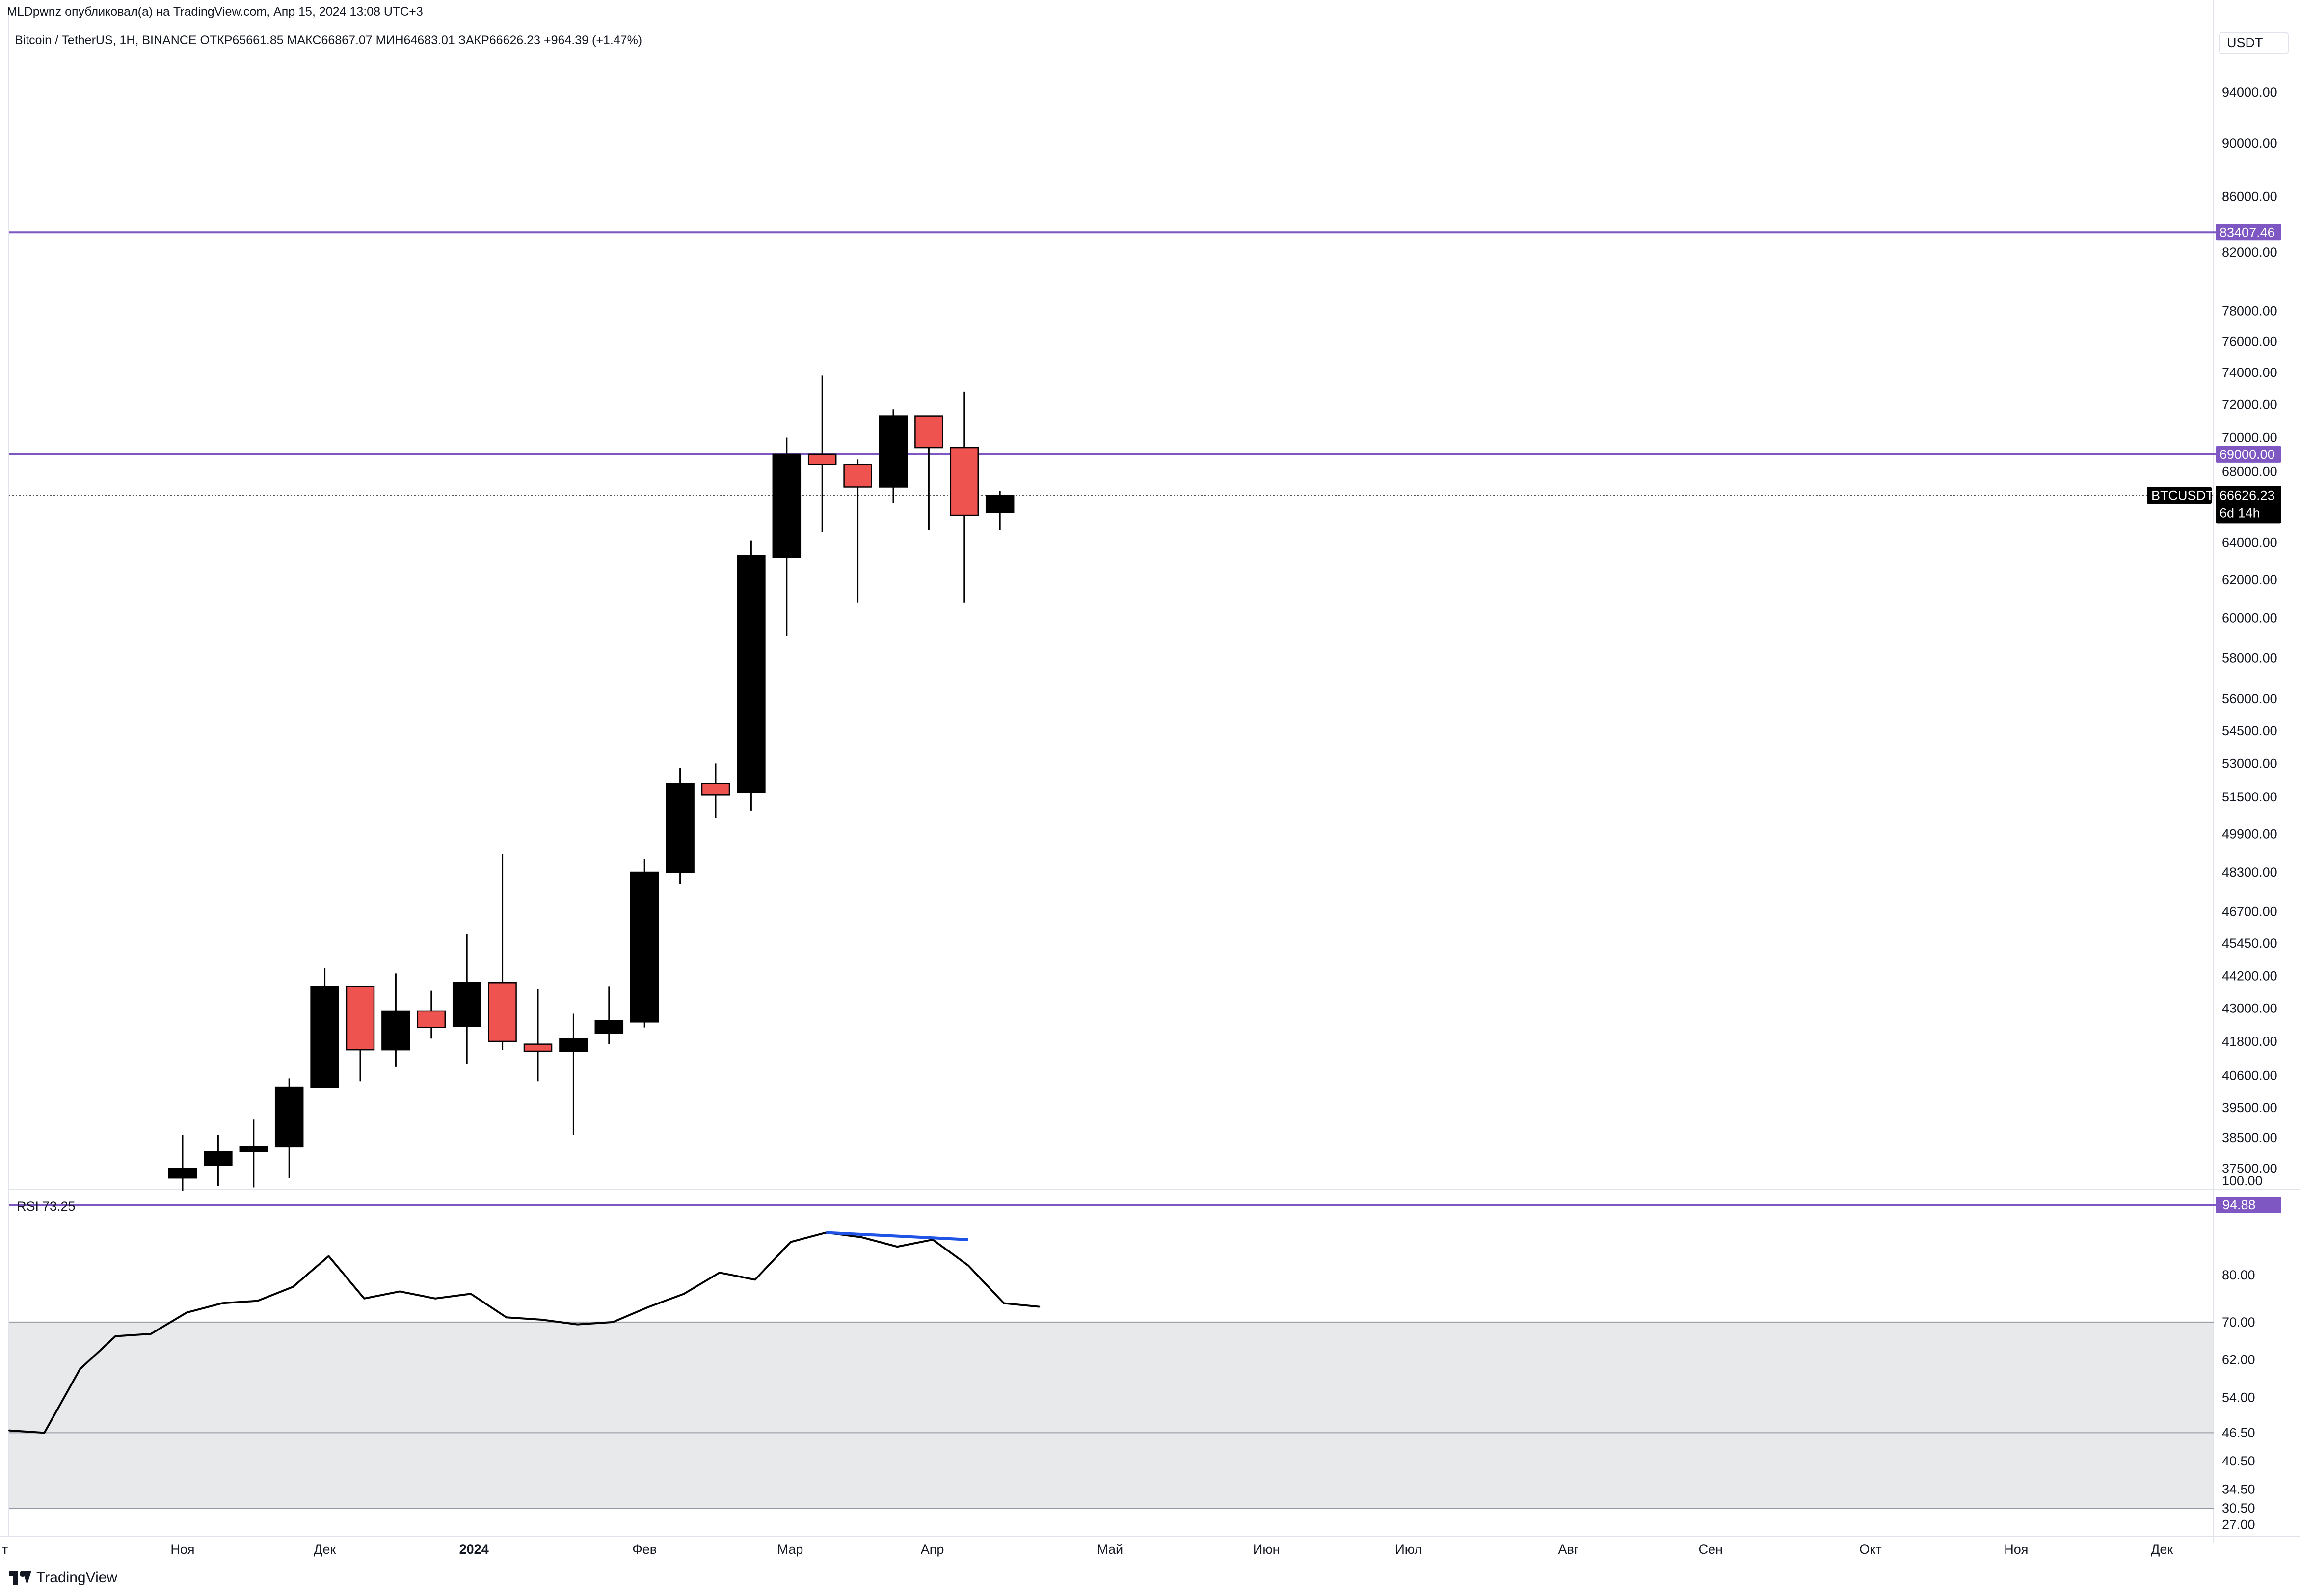 The width and height of the screenshot is (2300, 1596). I want to click on price-tick-label: 40600.00, so click(2249, 1075).